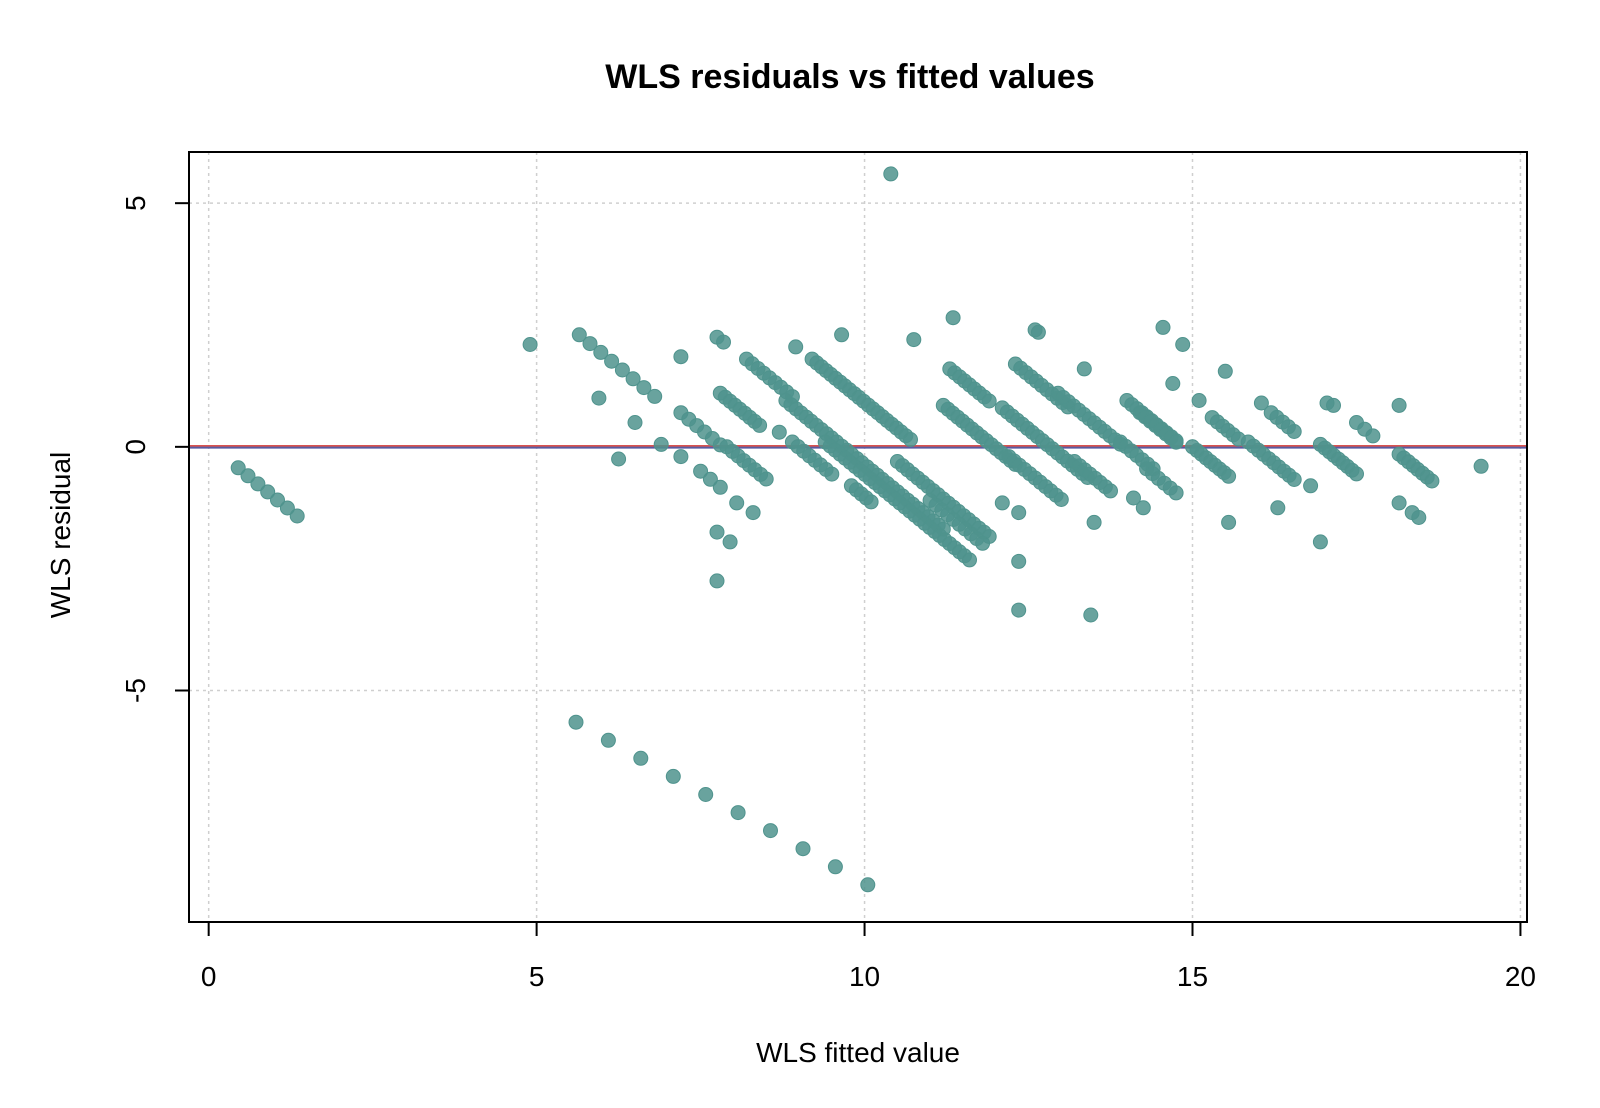  What do you see at coordinates (135, 203) in the screenshot?
I see `y-tick-label: 5` at bounding box center [135, 203].